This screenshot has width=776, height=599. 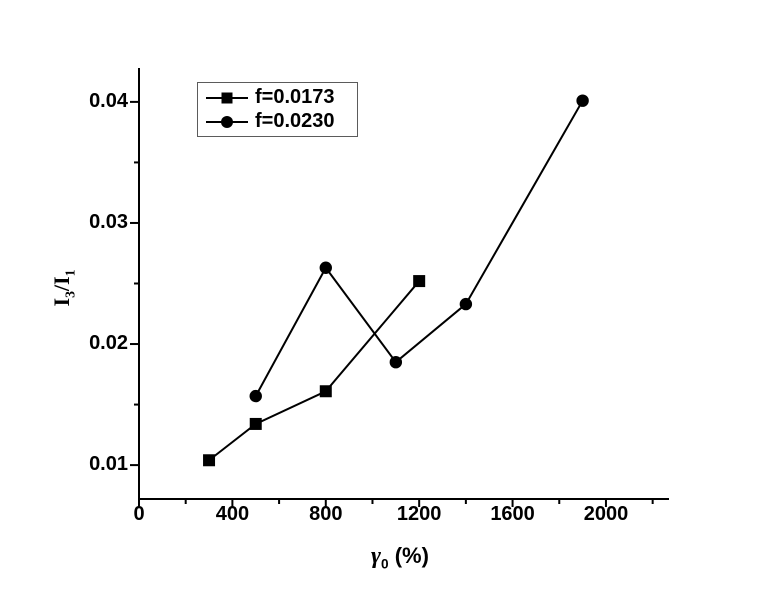 I want to click on square-marker-icon, so click(x=227, y=97).